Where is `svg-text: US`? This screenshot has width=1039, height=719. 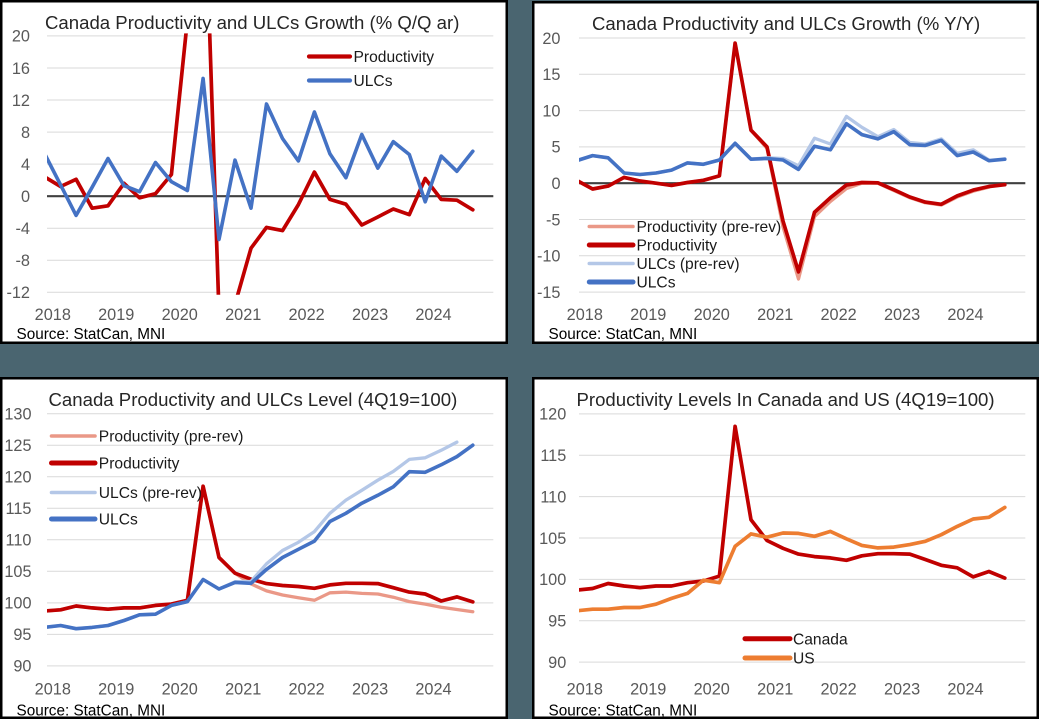
svg-text: US is located at coordinates (804, 659).